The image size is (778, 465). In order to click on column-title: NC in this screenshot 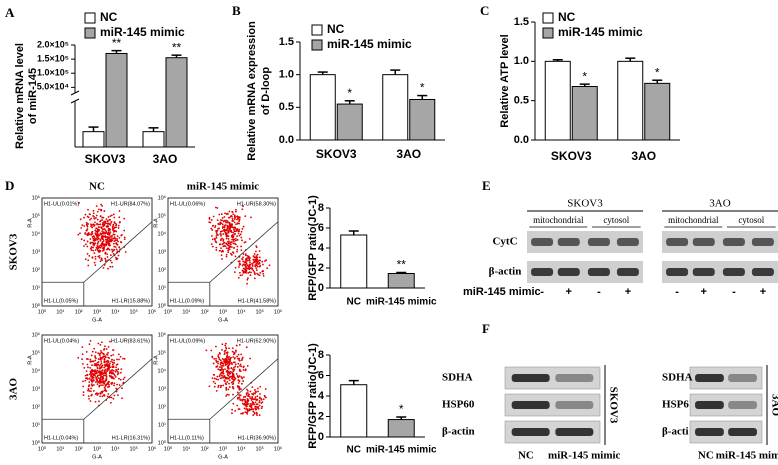, I will do `click(97, 187)`.